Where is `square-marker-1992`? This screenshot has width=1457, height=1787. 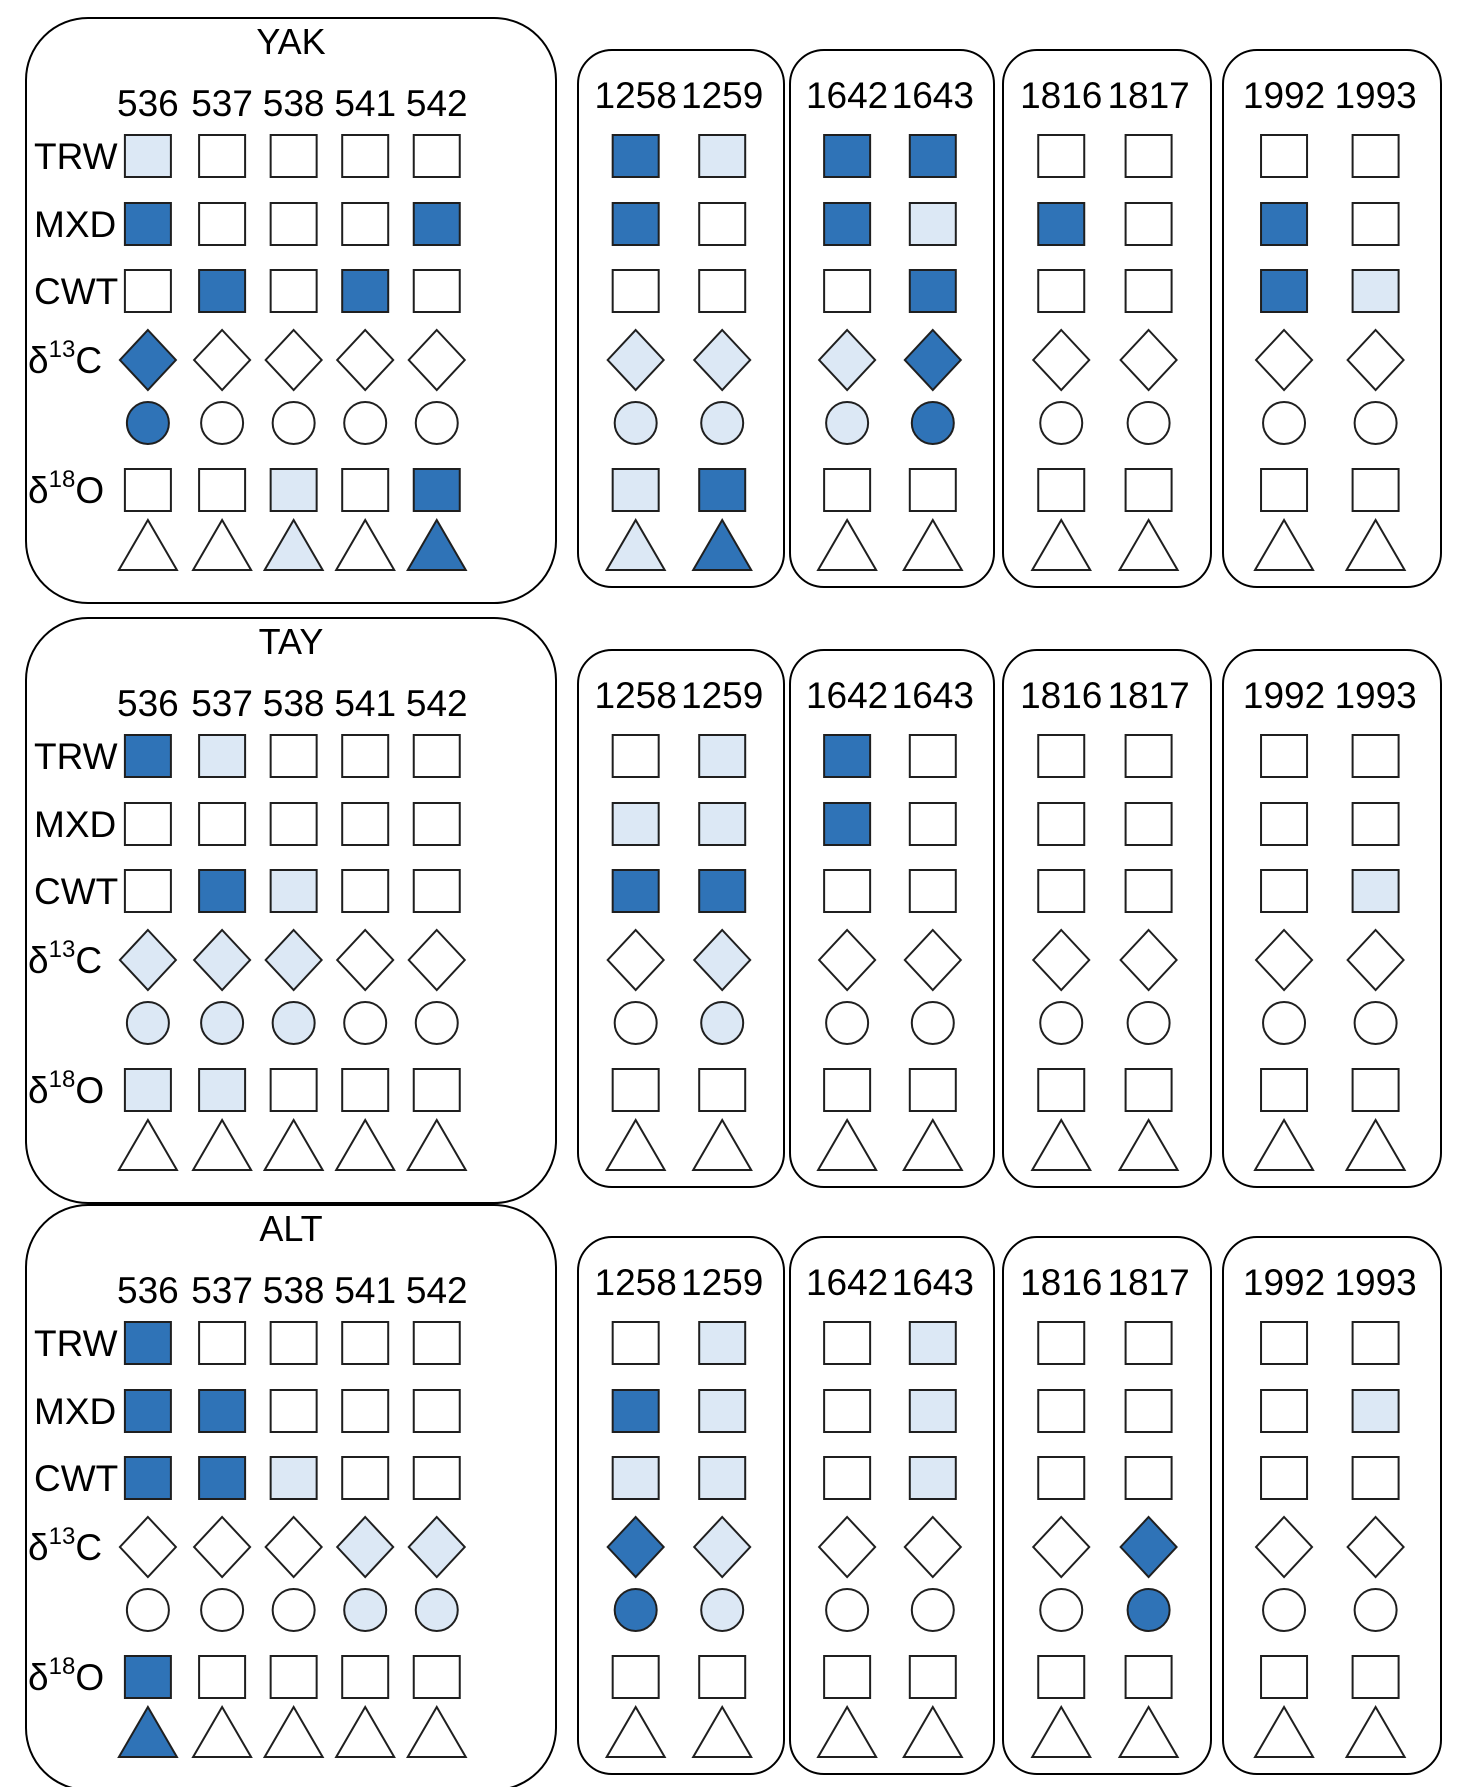
square-marker-1992 is located at coordinates (1284, 291).